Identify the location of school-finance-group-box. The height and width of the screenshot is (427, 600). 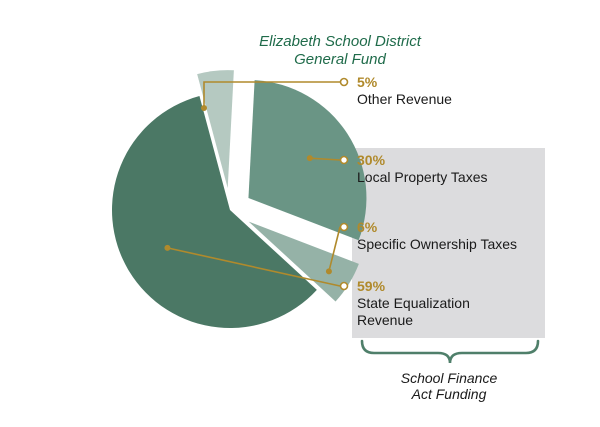
(448, 243).